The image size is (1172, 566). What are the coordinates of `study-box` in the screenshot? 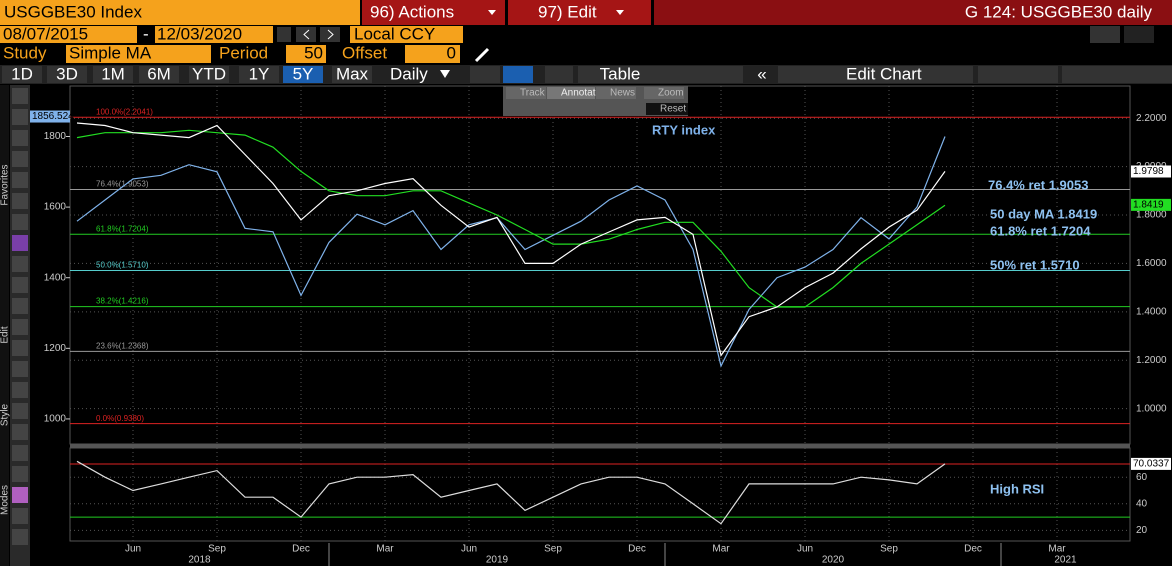 It's located at (138, 54).